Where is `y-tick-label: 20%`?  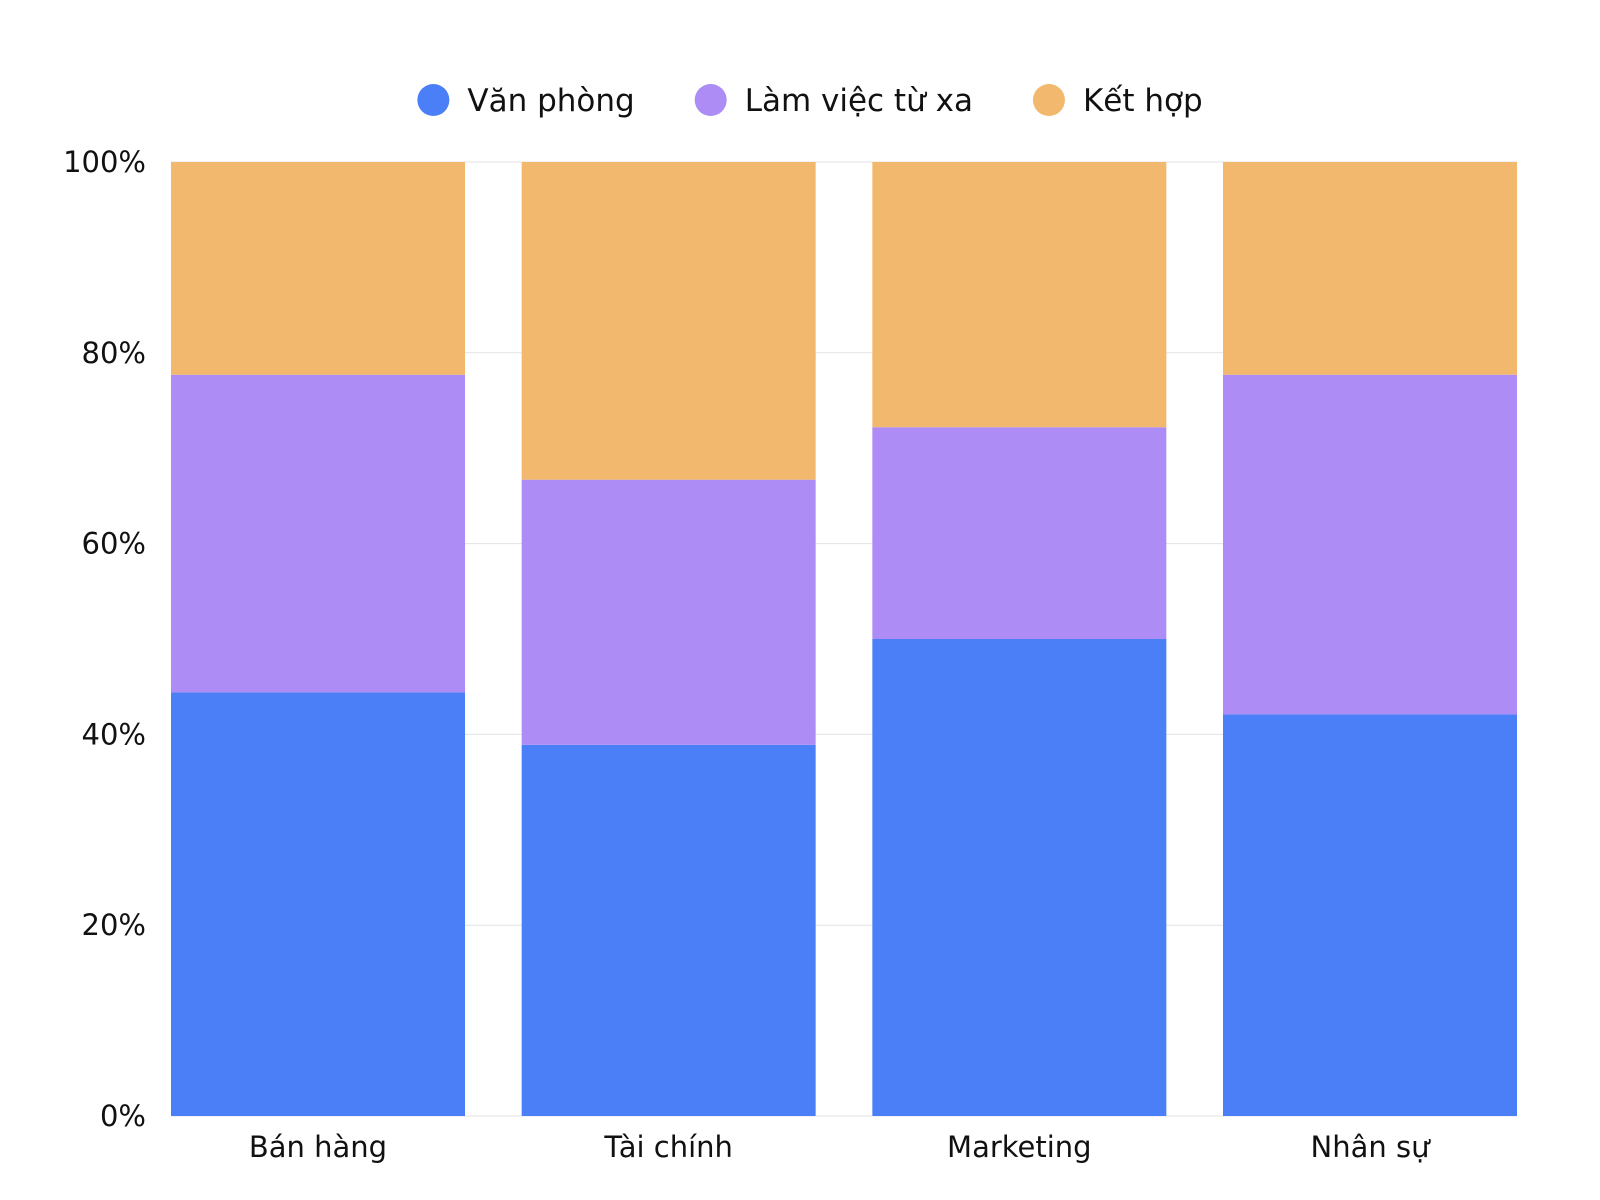
y-tick-label: 20% is located at coordinates (114, 925).